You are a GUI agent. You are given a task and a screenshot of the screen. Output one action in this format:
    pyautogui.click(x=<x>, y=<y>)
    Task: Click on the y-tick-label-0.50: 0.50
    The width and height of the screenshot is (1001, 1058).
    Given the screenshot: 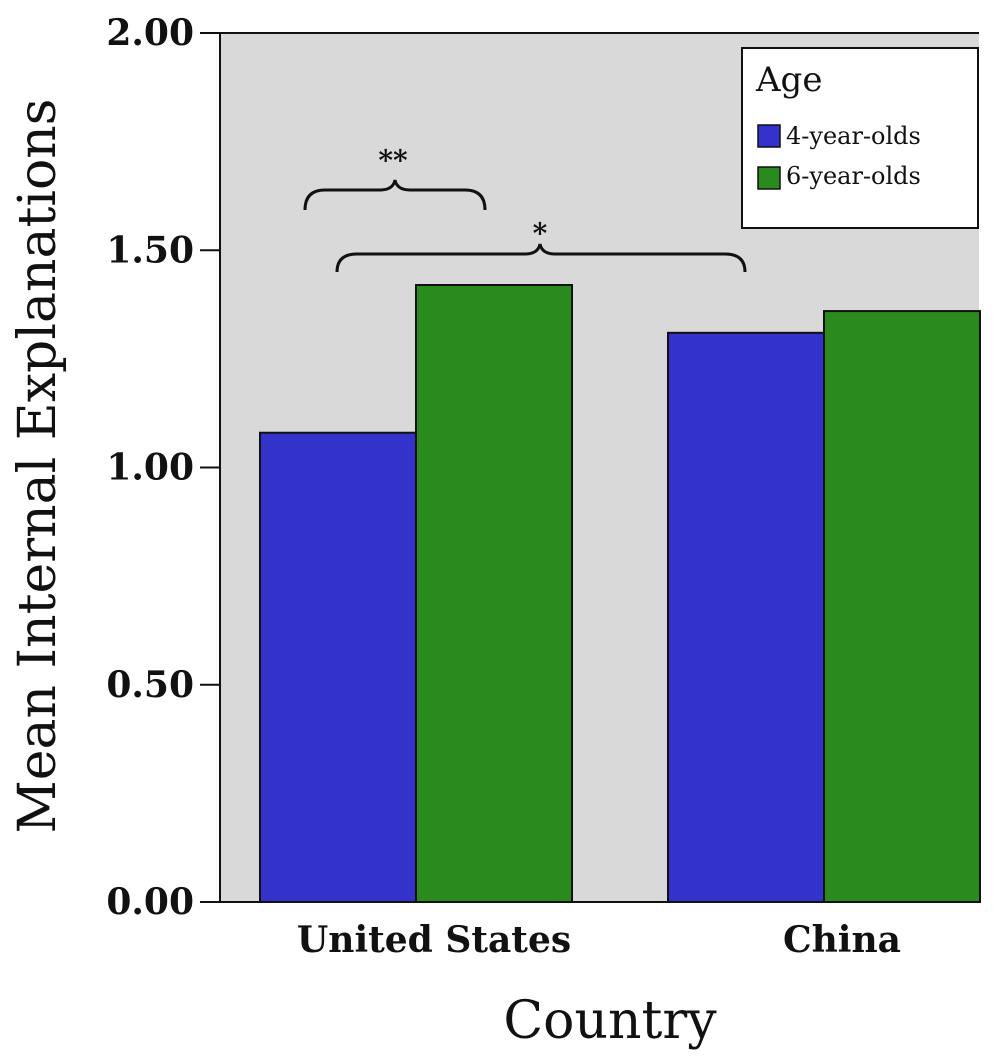 What is the action you would take?
    pyautogui.click(x=150, y=685)
    